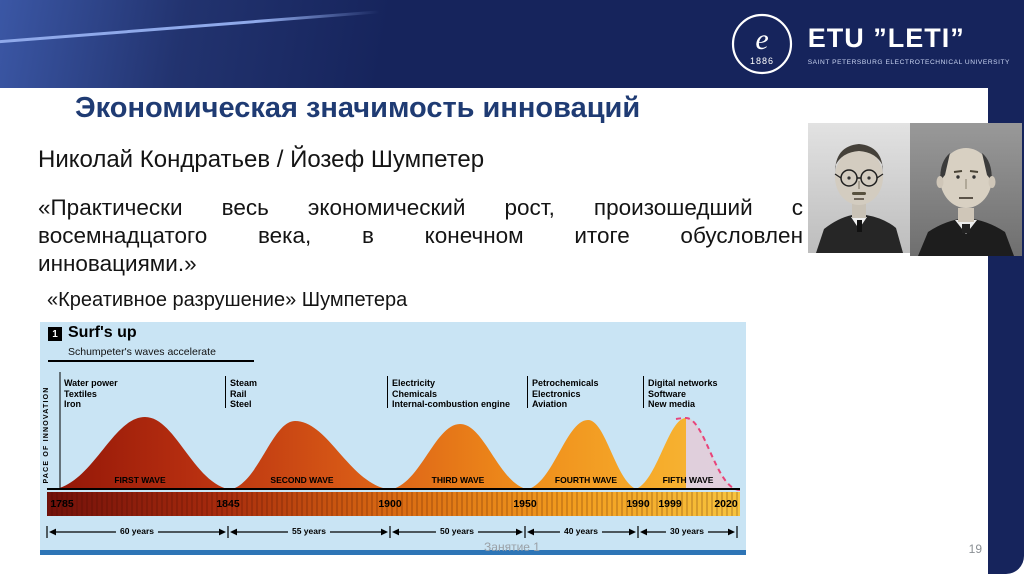 This screenshot has height=574, width=1024. What do you see at coordinates (859, 188) in the screenshot?
I see `kondratiev-photo` at bounding box center [859, 188].